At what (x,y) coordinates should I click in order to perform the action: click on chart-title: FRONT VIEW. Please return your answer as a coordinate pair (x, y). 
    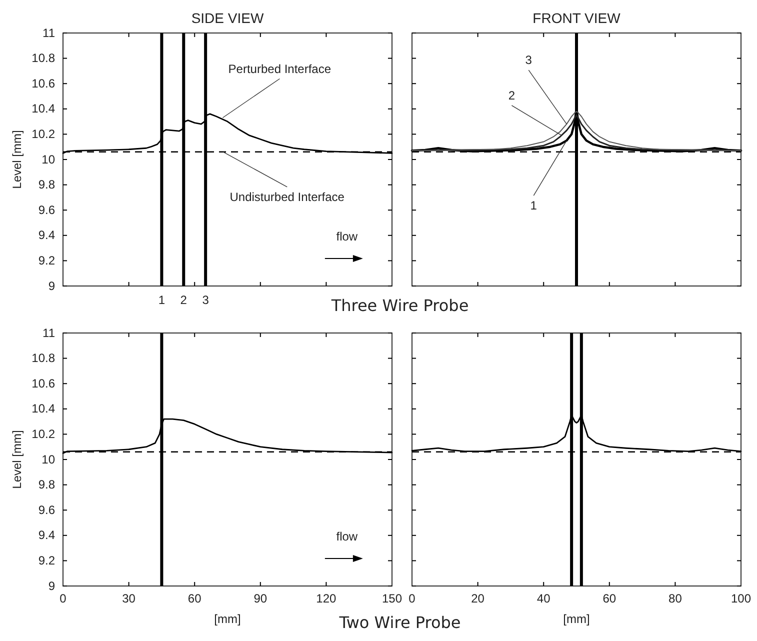
    Looking at the image, I should click on (577, 18).